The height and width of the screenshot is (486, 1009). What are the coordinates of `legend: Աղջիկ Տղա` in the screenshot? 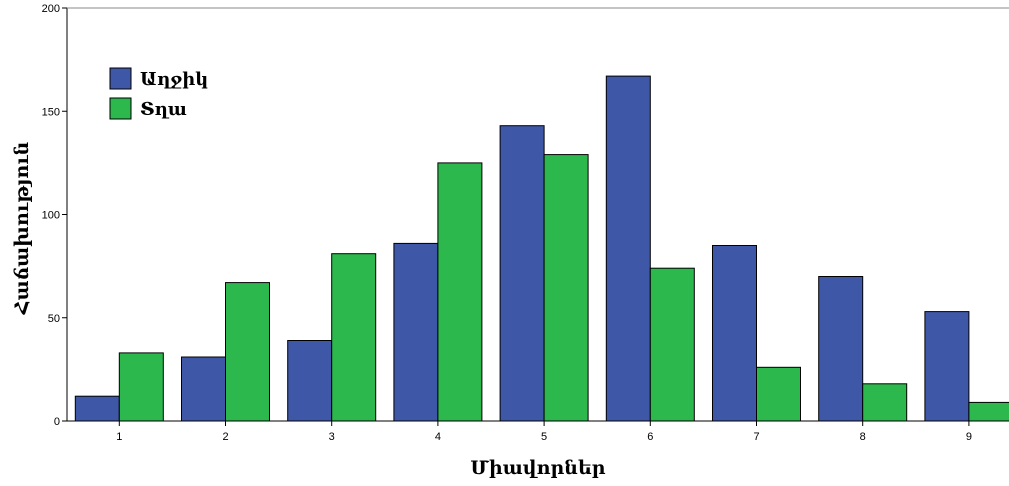 It's located at (158, 93).